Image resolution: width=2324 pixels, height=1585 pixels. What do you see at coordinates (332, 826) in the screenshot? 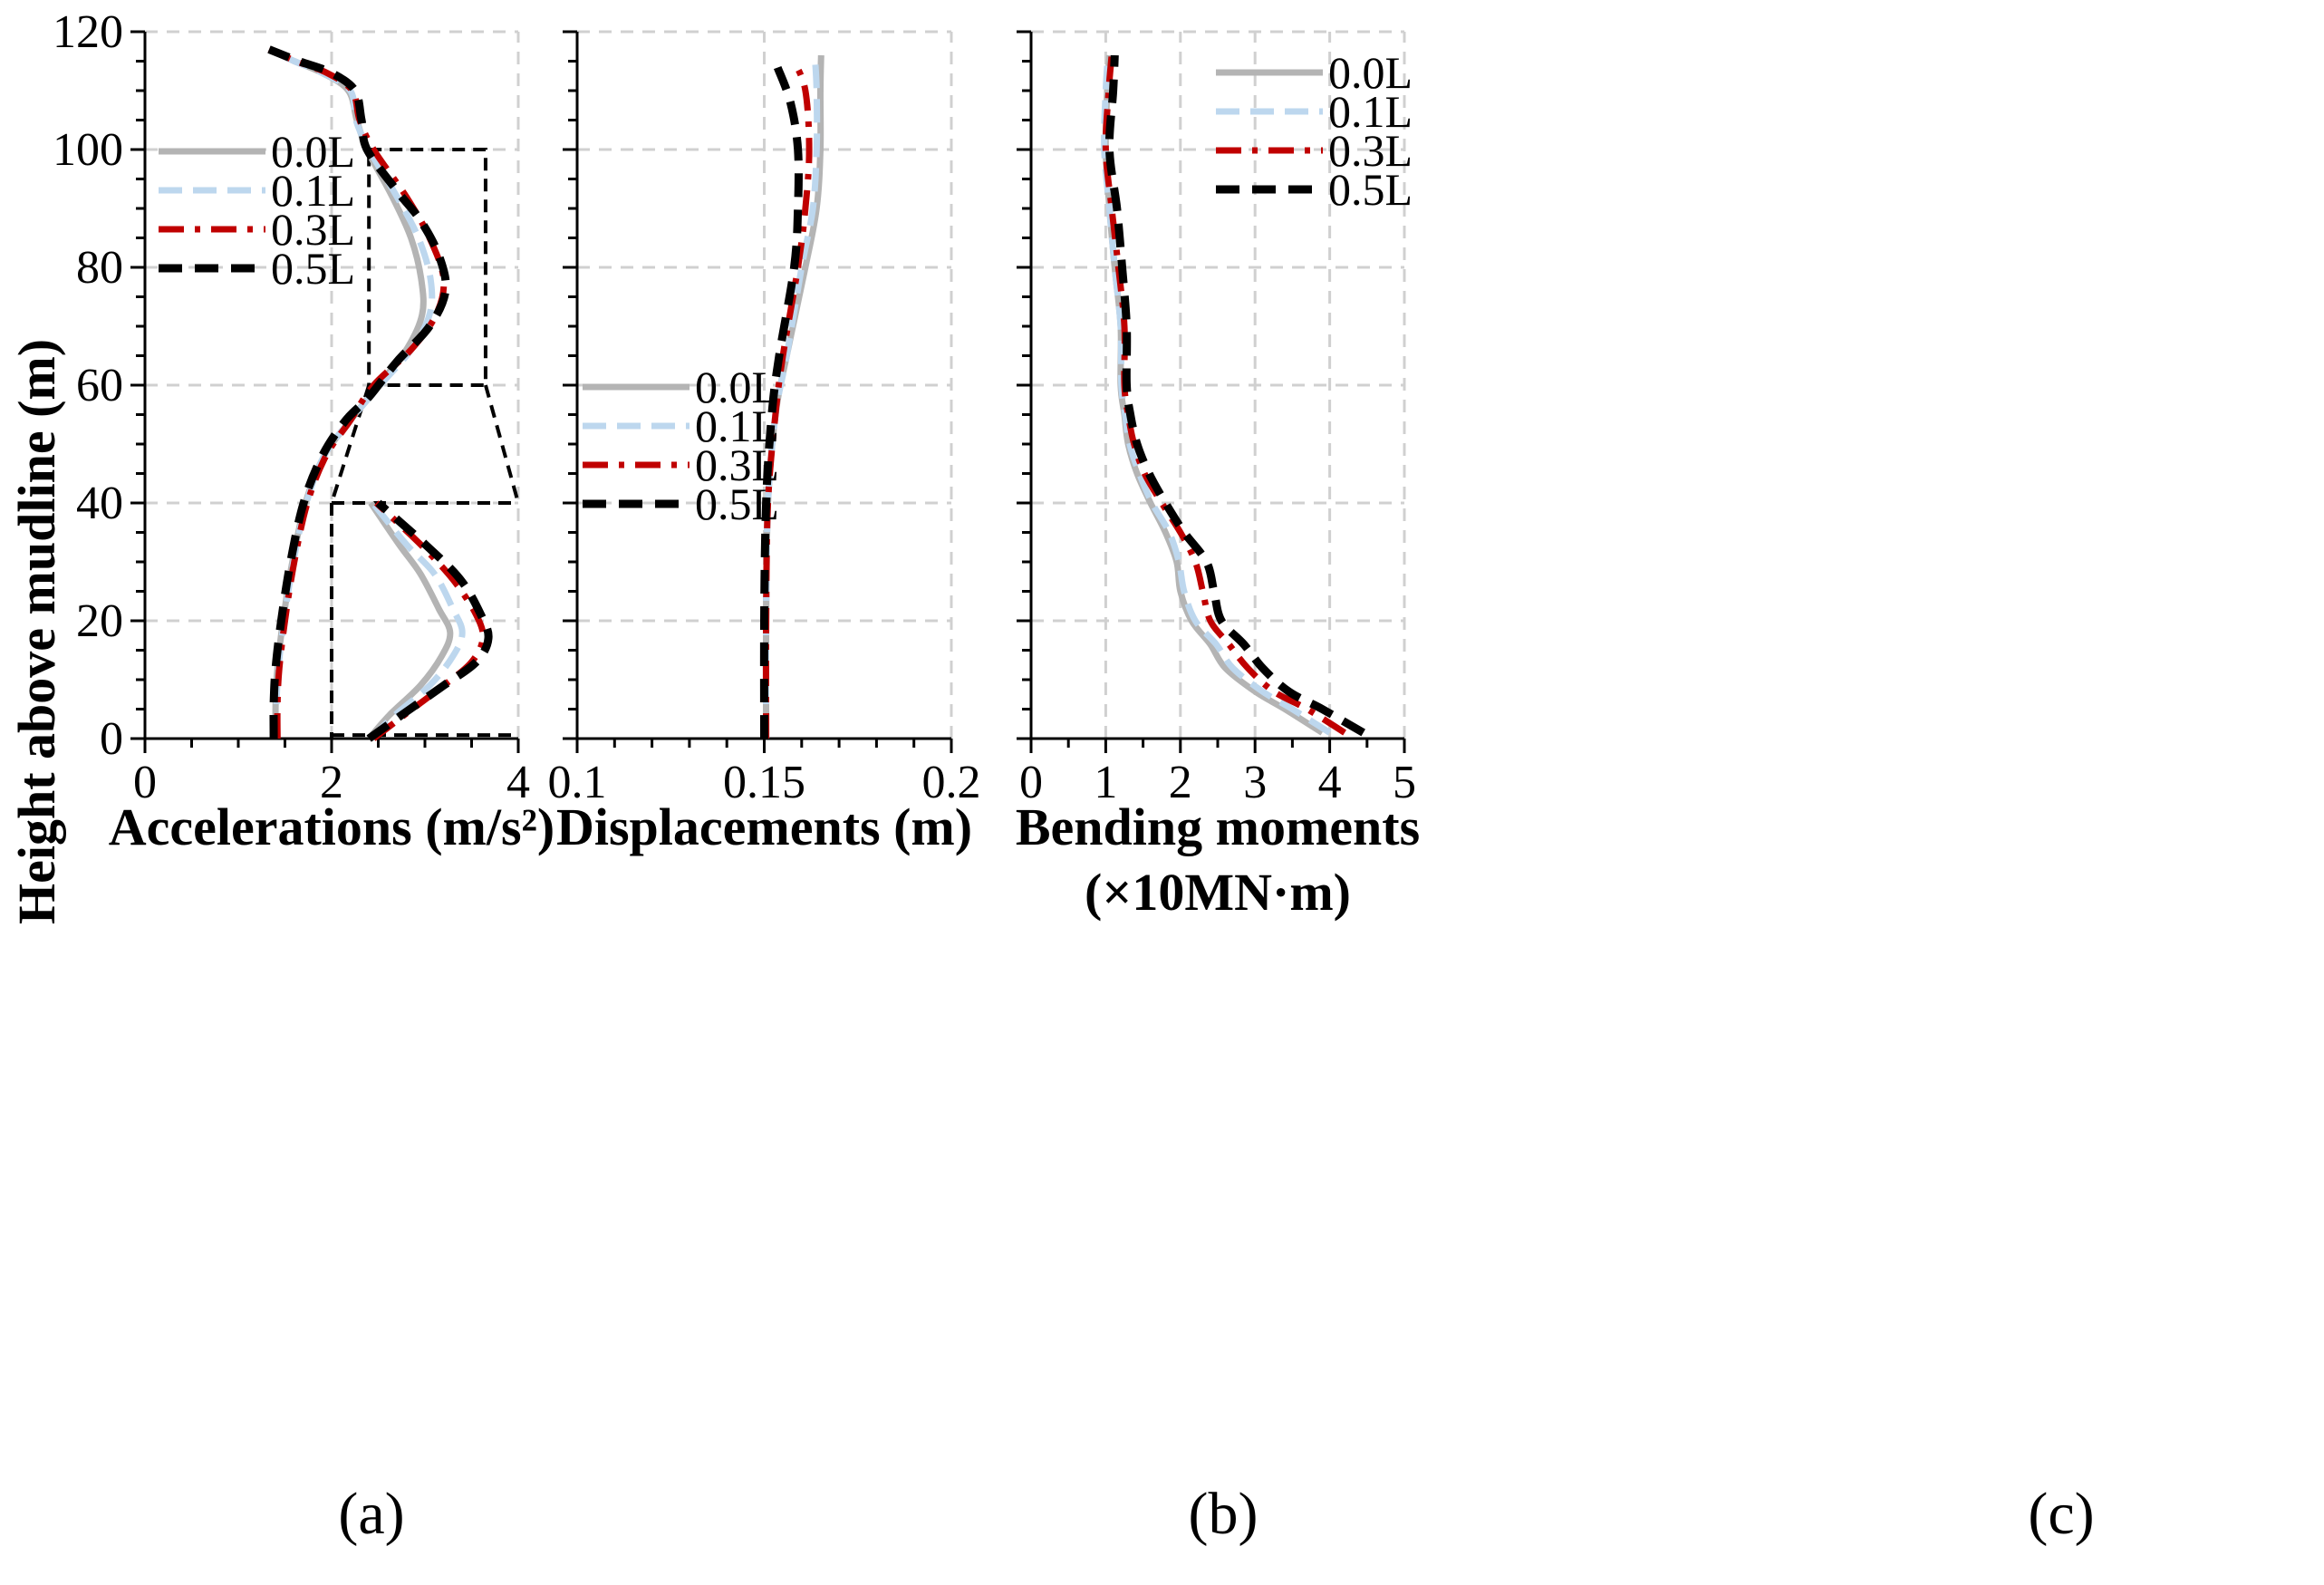
I see `x-axis-title-a: Accelerations (m/s²)` at bounding box center [332, 826].